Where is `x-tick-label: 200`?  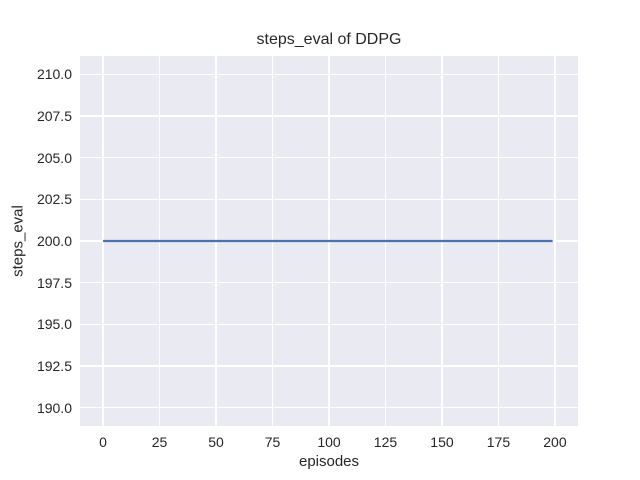 x-tick-label: 200 is located at coordinates (555, 442).